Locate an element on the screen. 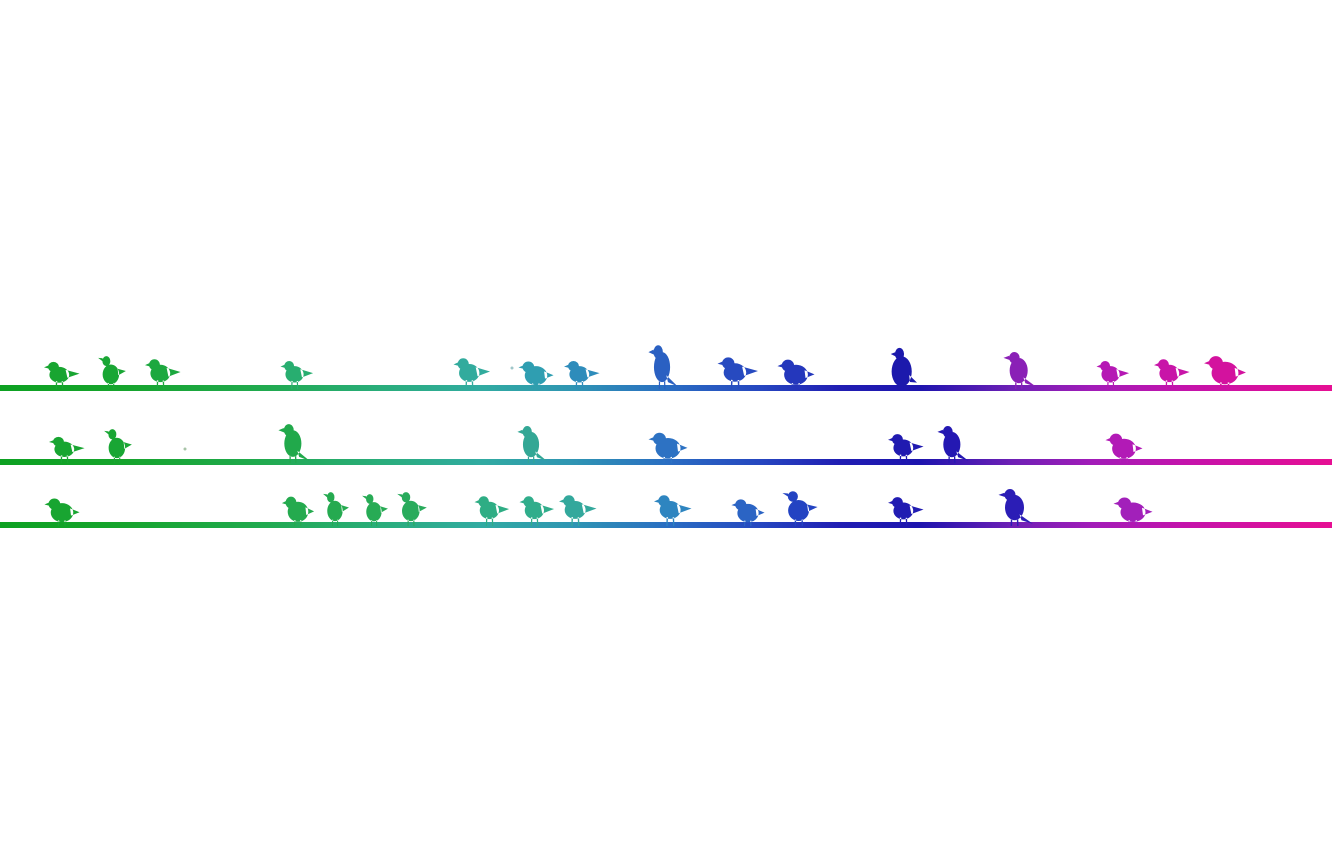 Image resolution: width=1332 pixels, height=850 pixels. power-line-middle is located at coordinates (666, 462).